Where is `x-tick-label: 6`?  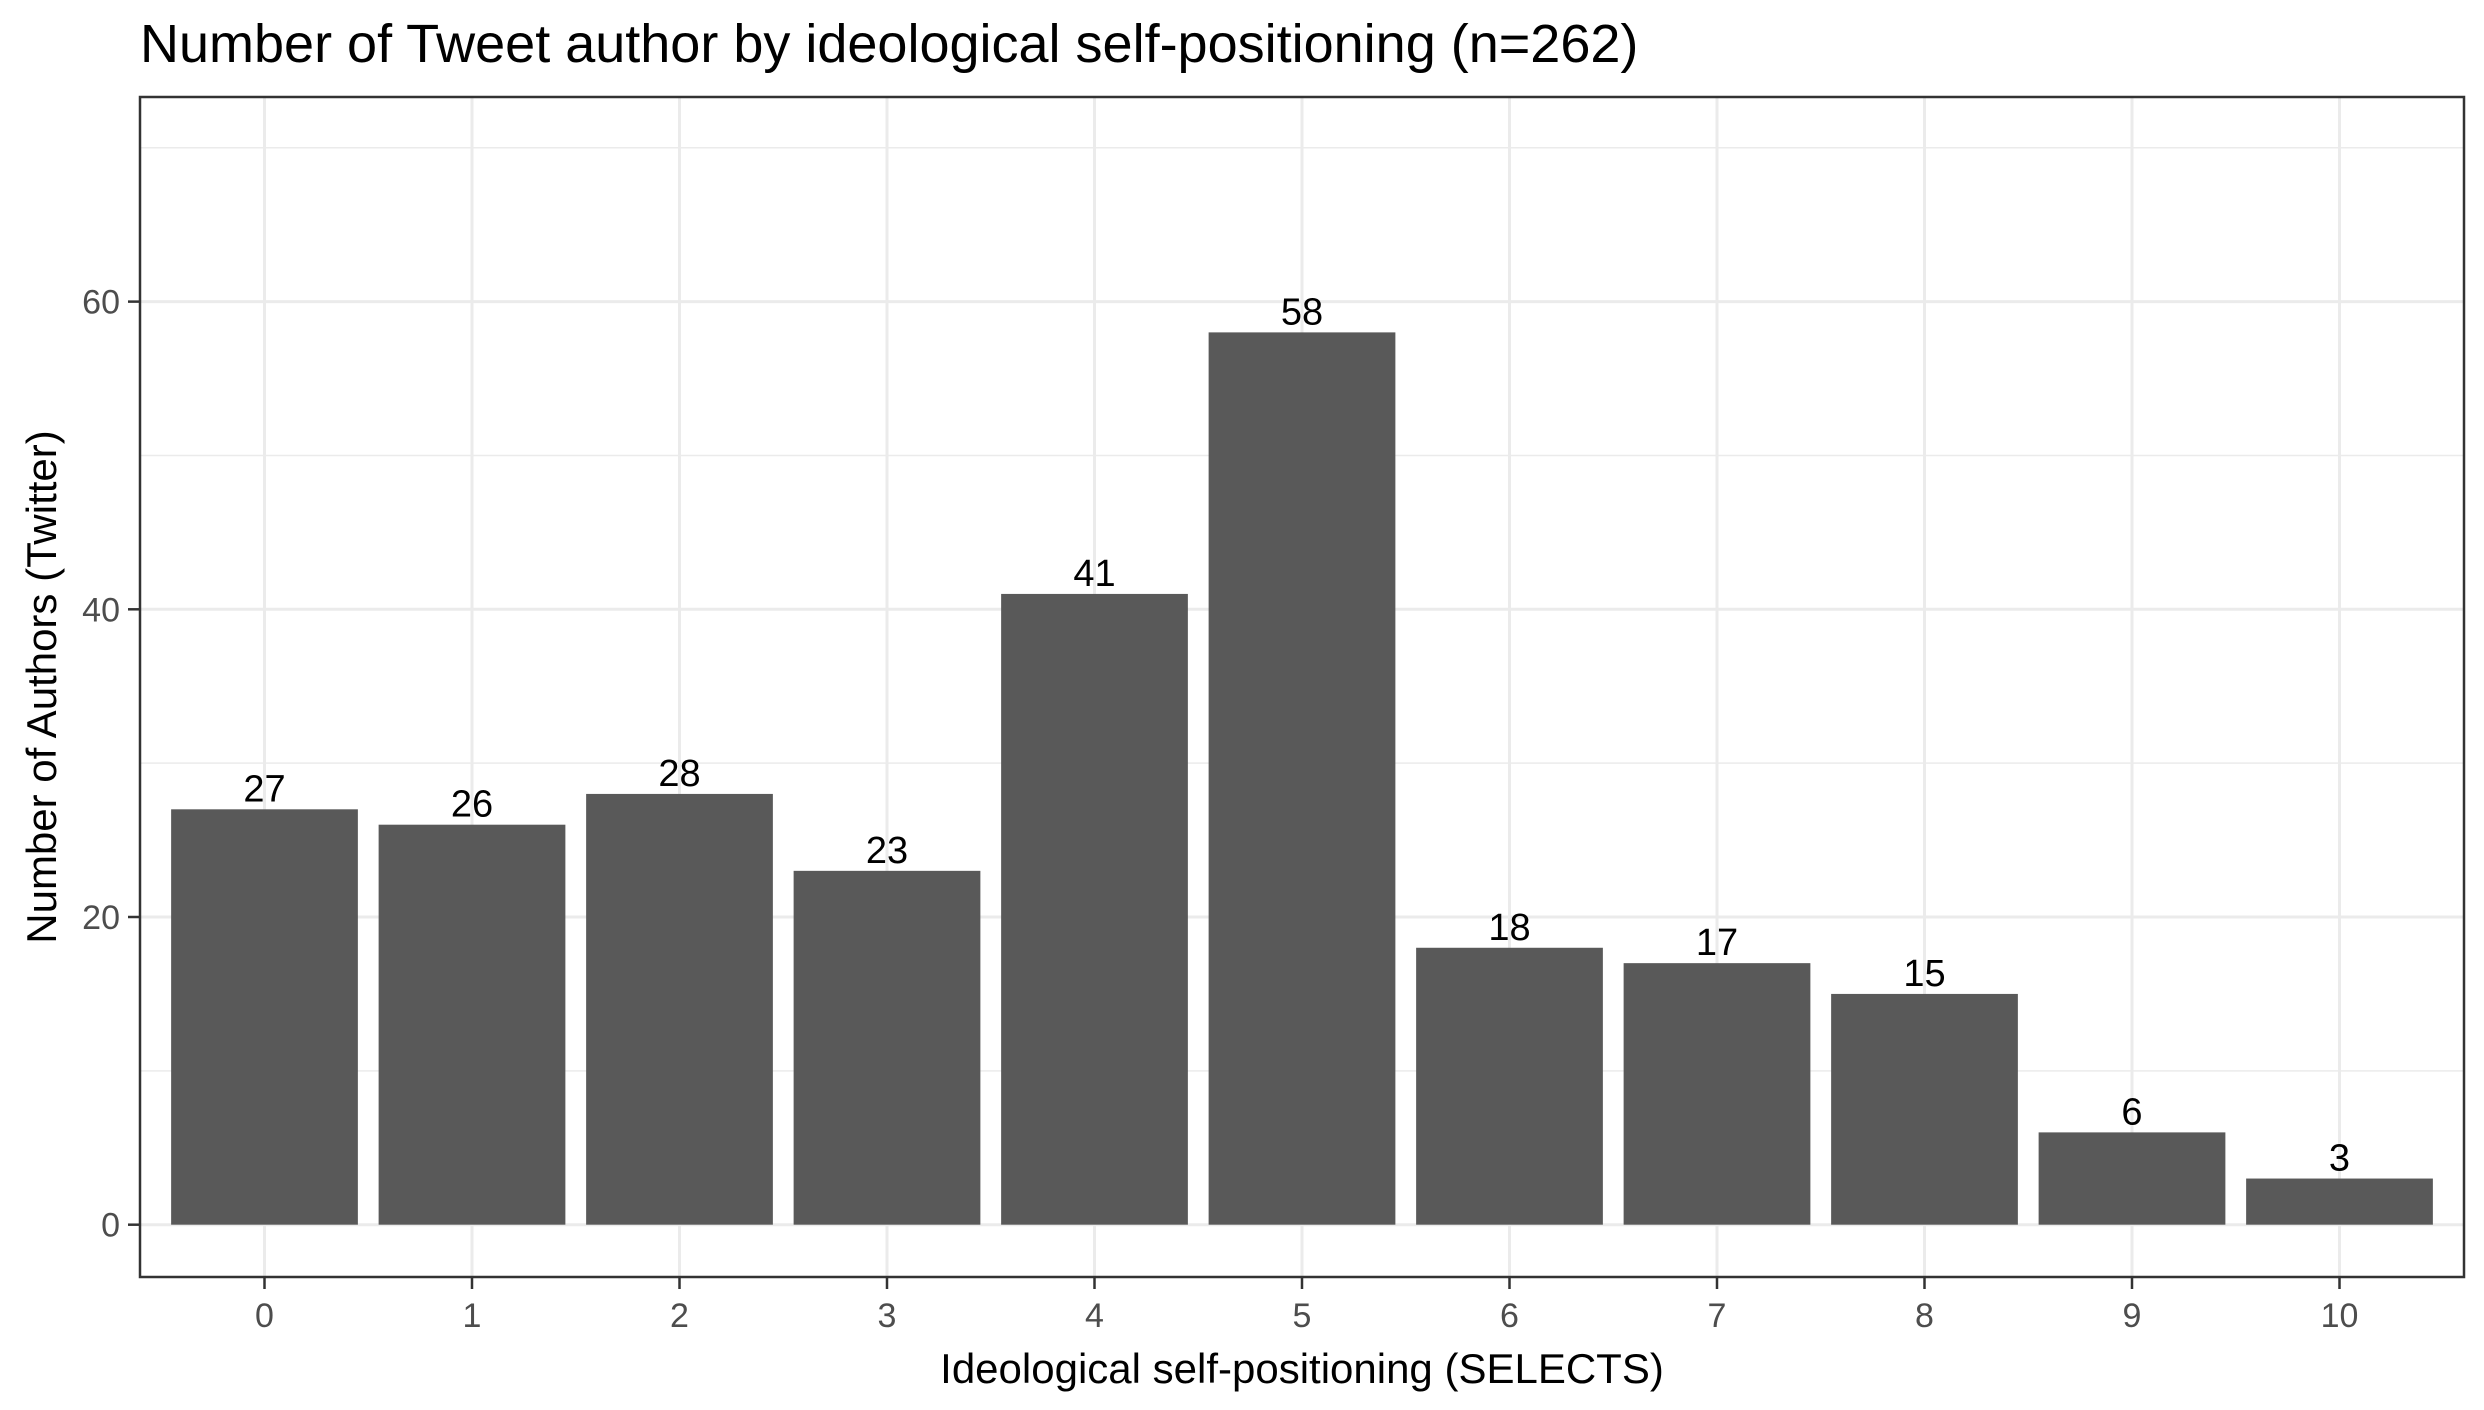
x-tick-label: 6 is located at coordinates (1509, 1316).